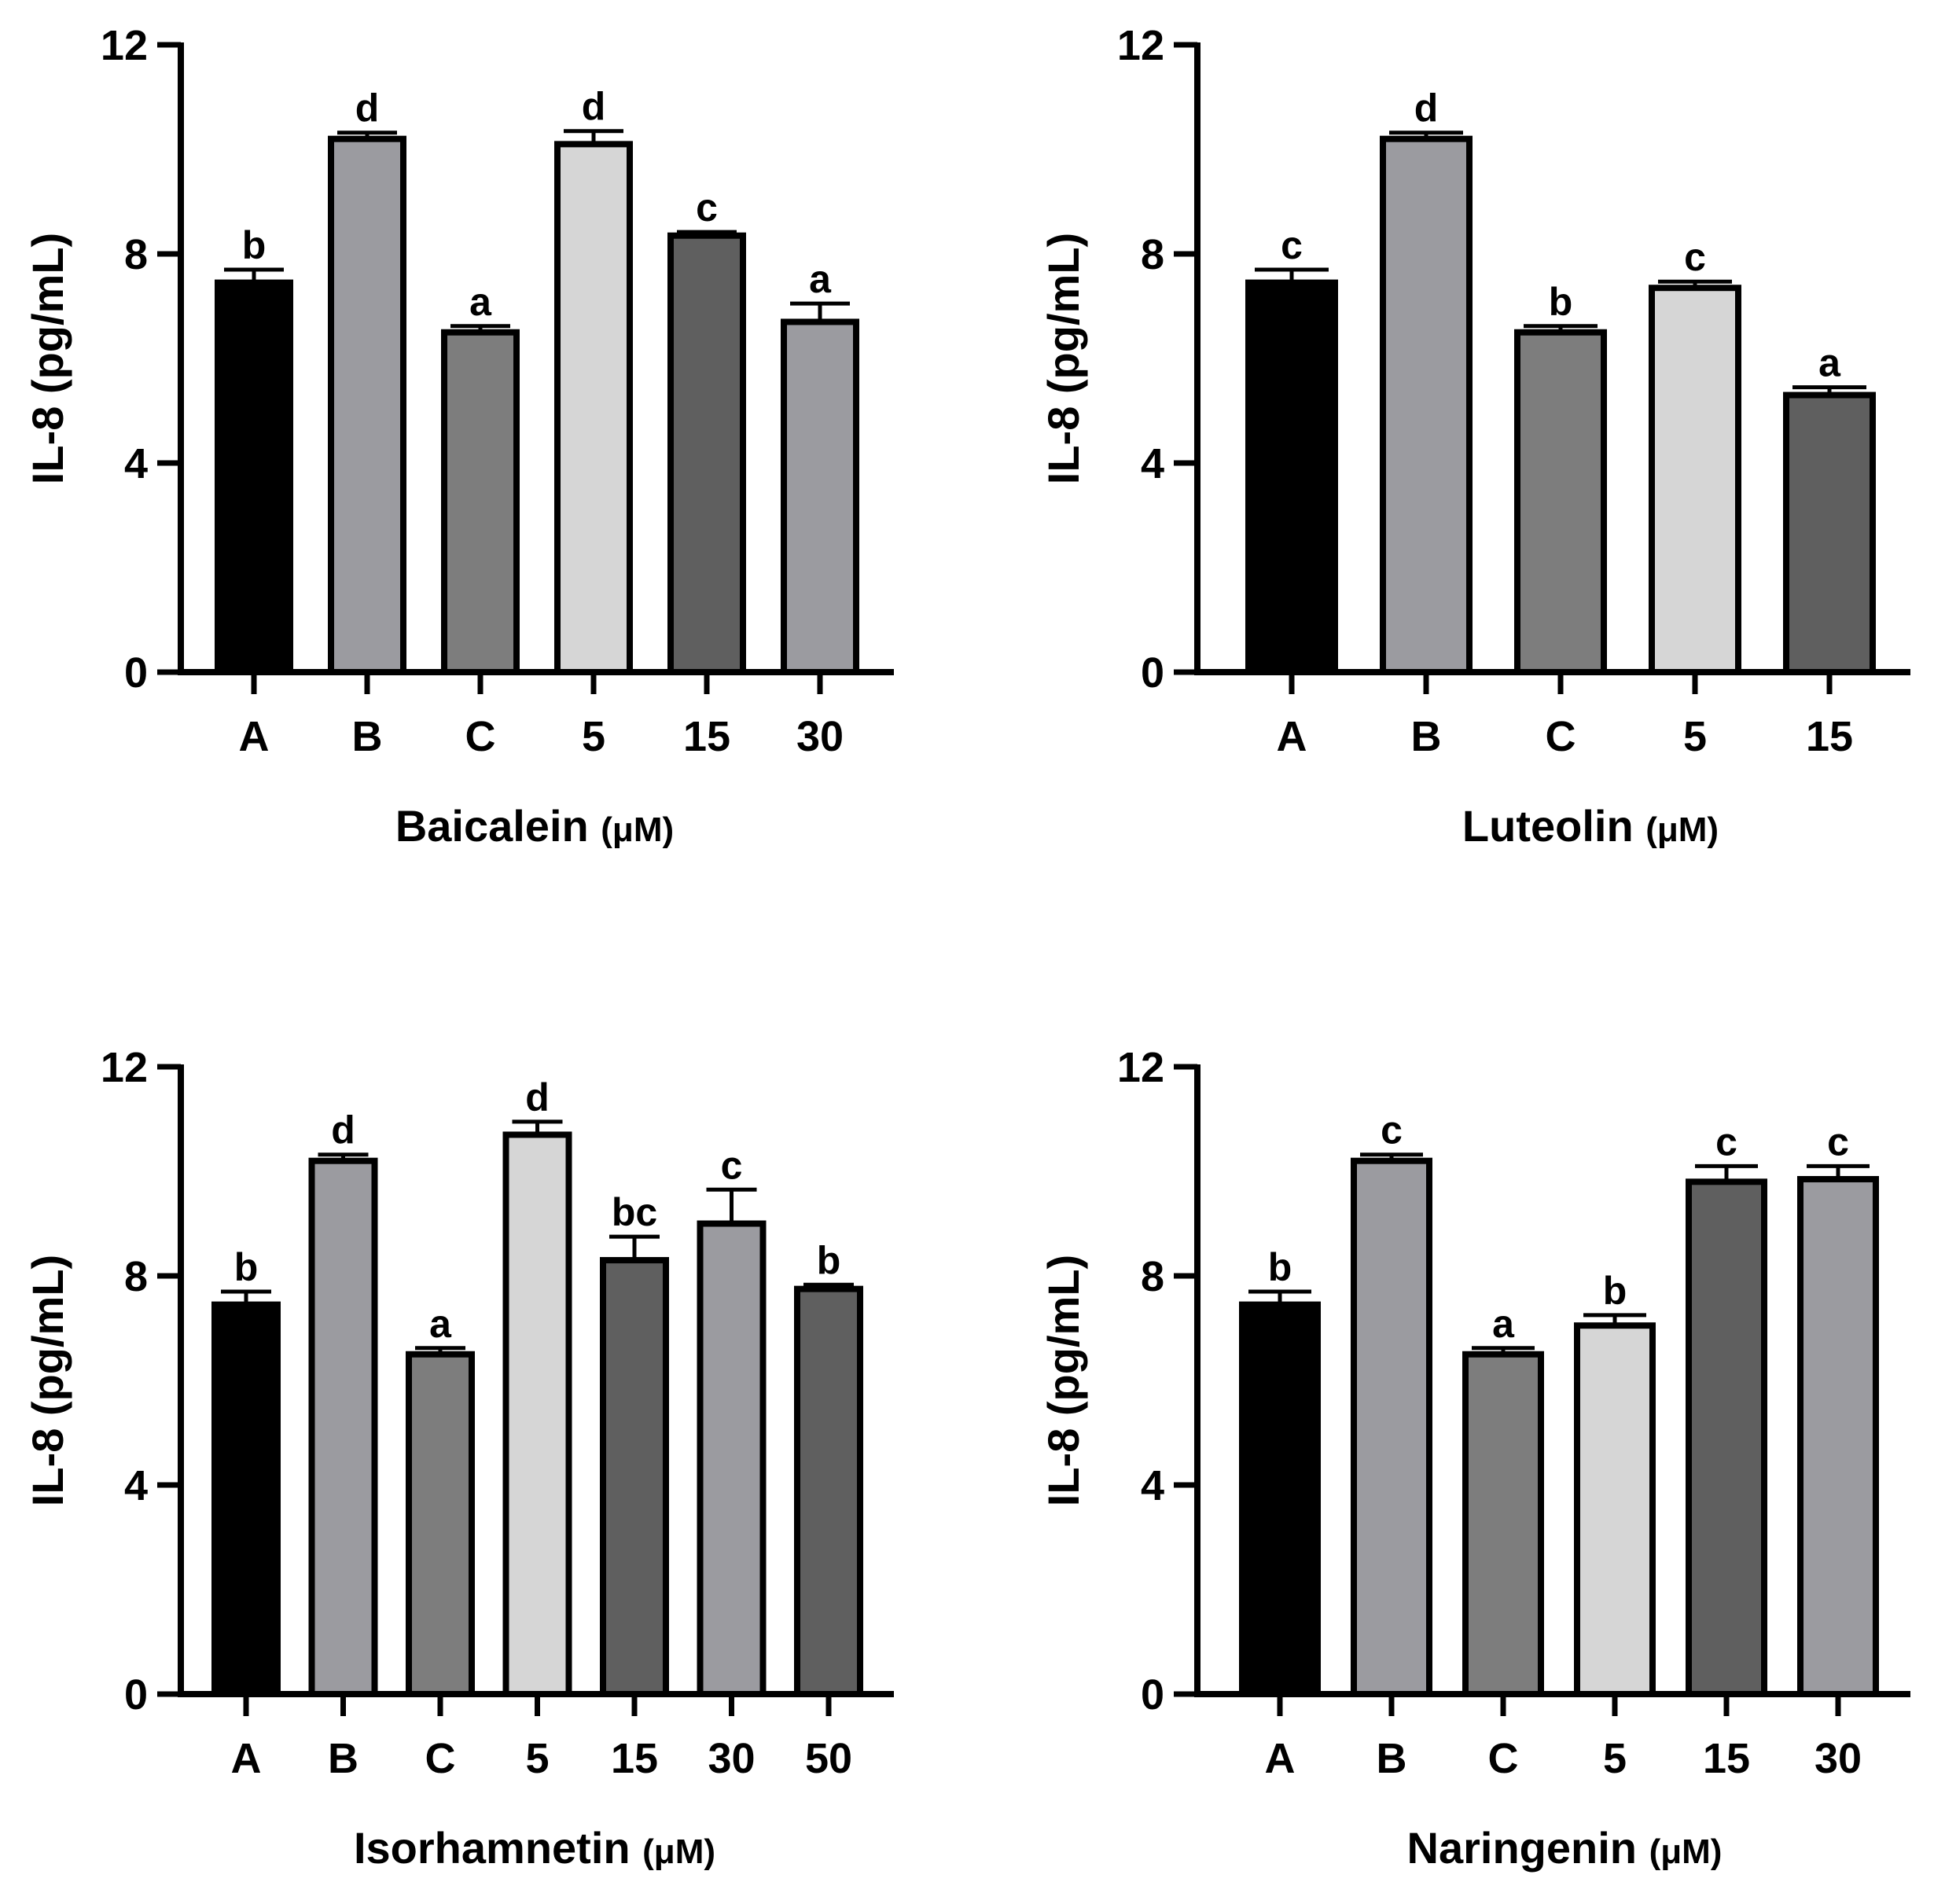 Image resolution: width=1934 pixels, height=1904 pixels. What do you see at coordinates (498, 1848) in the screenshot?
I see `x-axis-title-name: Isorhamnetin` at bounding box center [498, 1848].